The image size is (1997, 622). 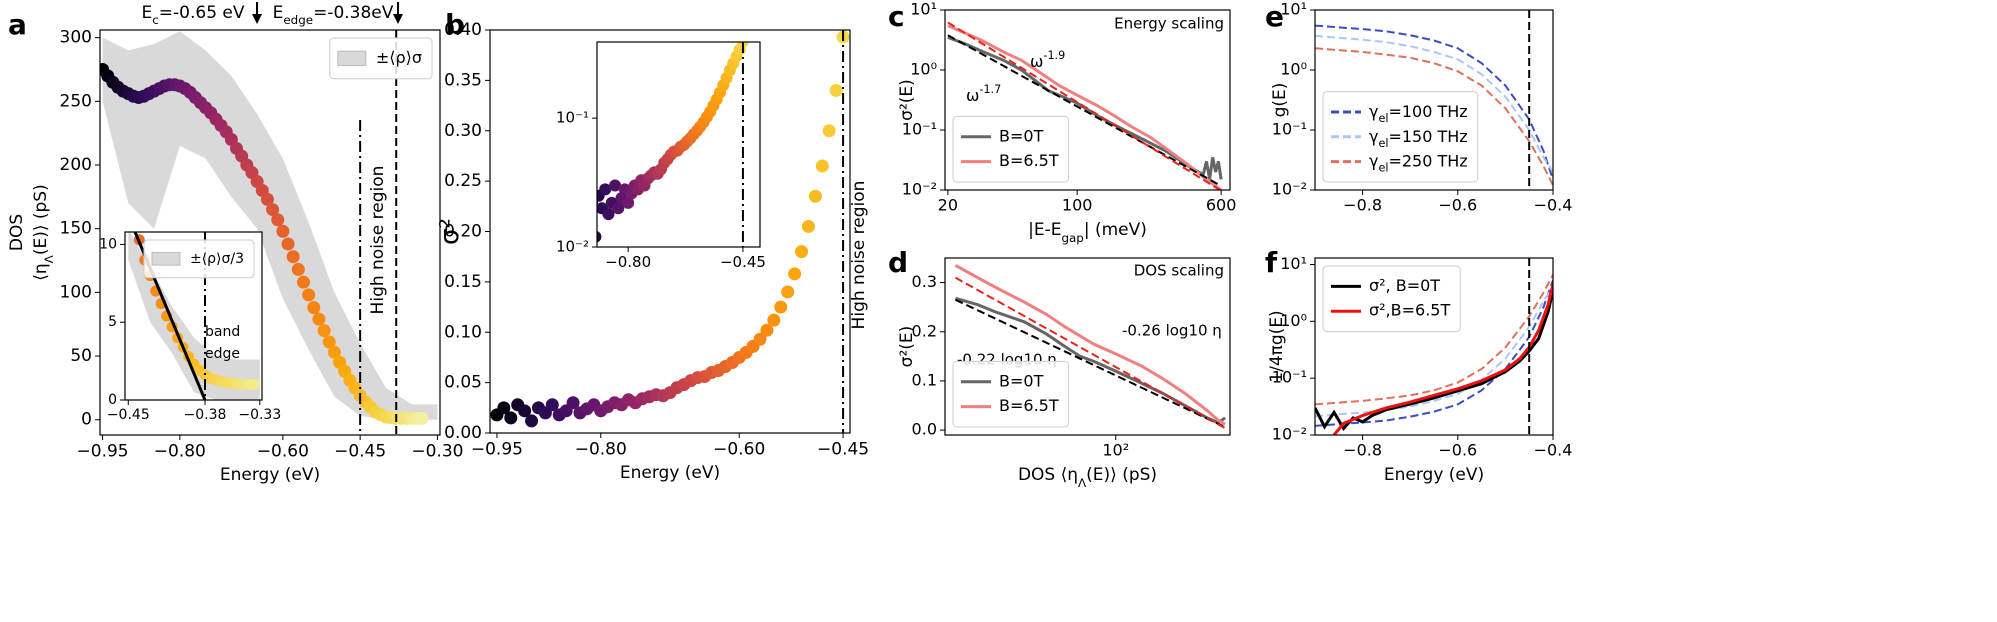 I want to click on x-tick-label: −0.8, so click(x=1362, y=450).